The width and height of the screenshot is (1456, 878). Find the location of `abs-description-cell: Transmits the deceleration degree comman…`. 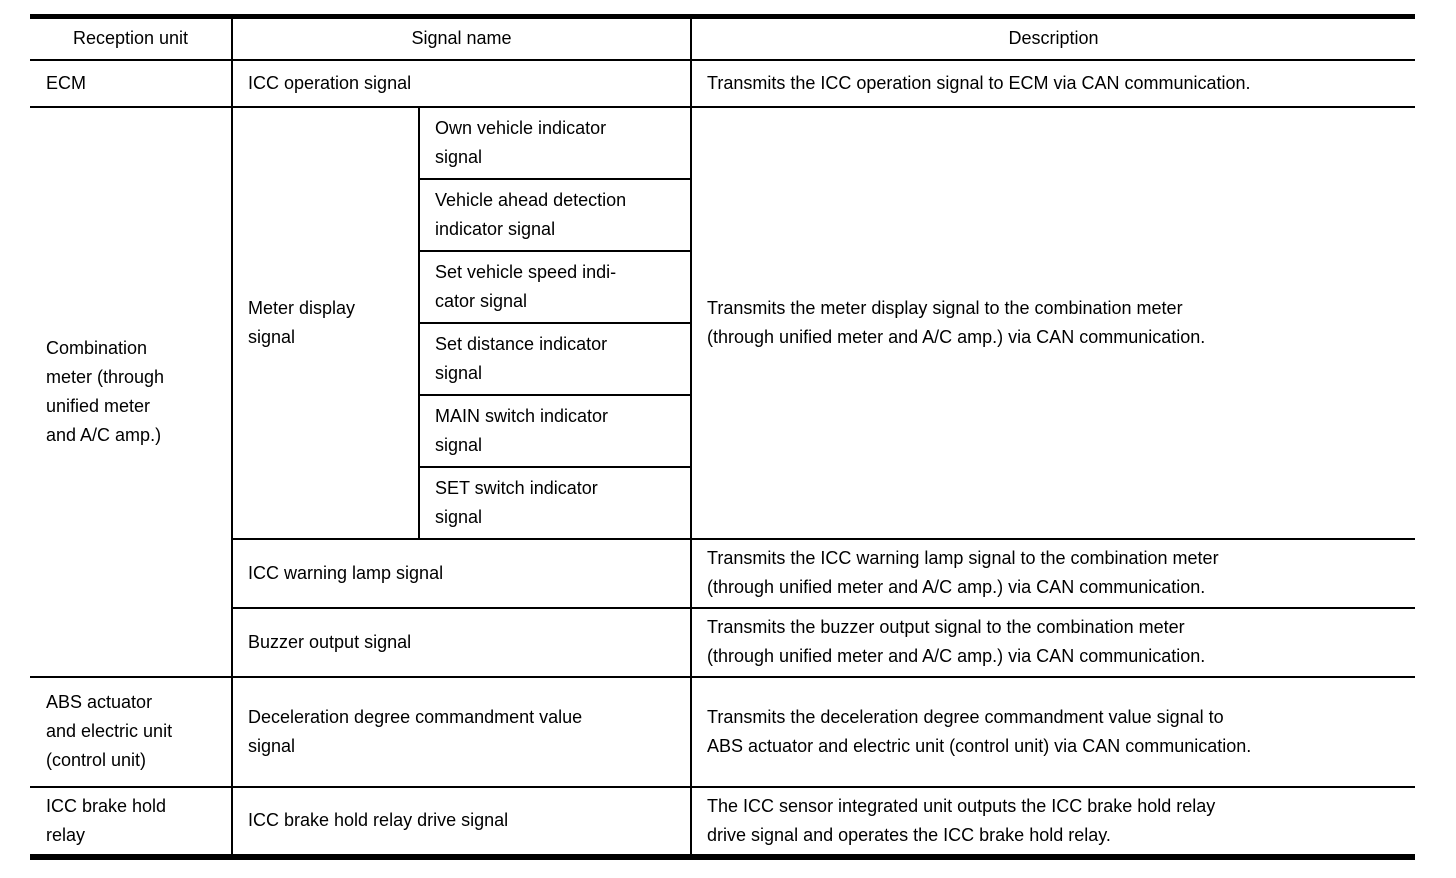

abs-description-cell: Transmits the deceleration degree comman… is located at coordinates (1053, 731).